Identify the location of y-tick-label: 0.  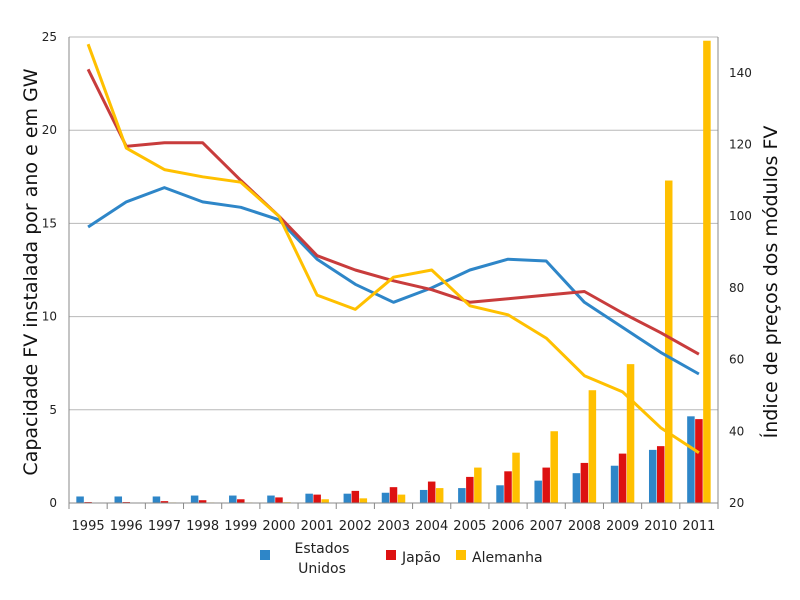
(53, 503).